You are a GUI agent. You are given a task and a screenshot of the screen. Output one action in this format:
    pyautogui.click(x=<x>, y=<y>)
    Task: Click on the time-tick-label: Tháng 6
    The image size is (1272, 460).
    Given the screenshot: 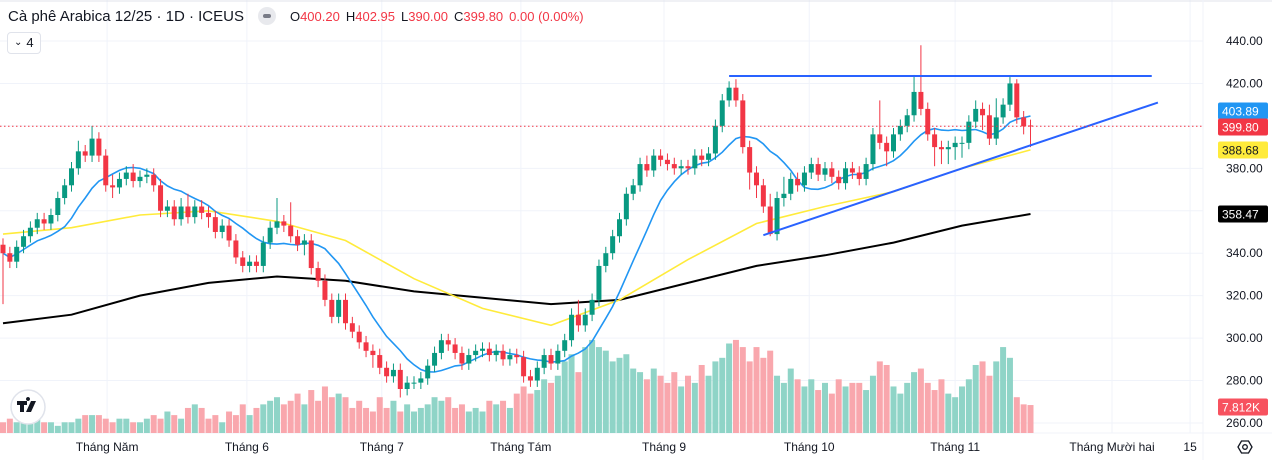 What is the action you would take?
    pyautogui.click(x=247, y=447)
    